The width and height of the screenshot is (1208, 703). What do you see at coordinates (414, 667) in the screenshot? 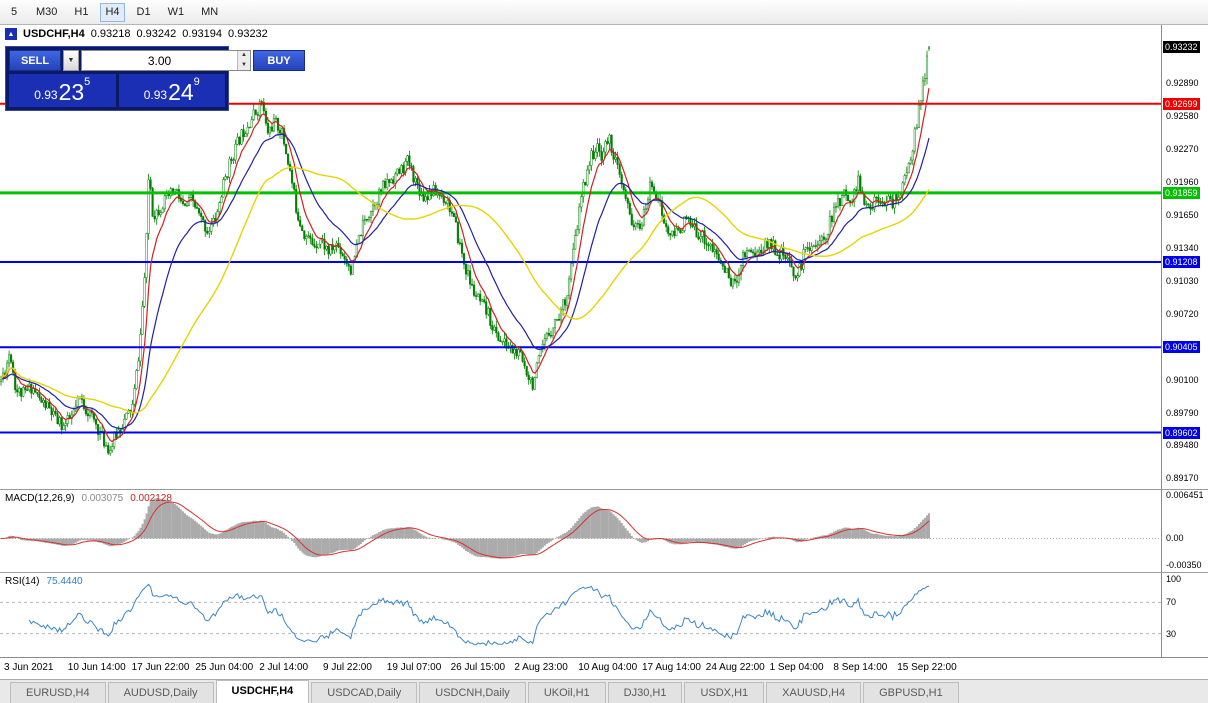
I see `time-axis-label: 19 Jul 07:00` at bounding box center [414, 667].